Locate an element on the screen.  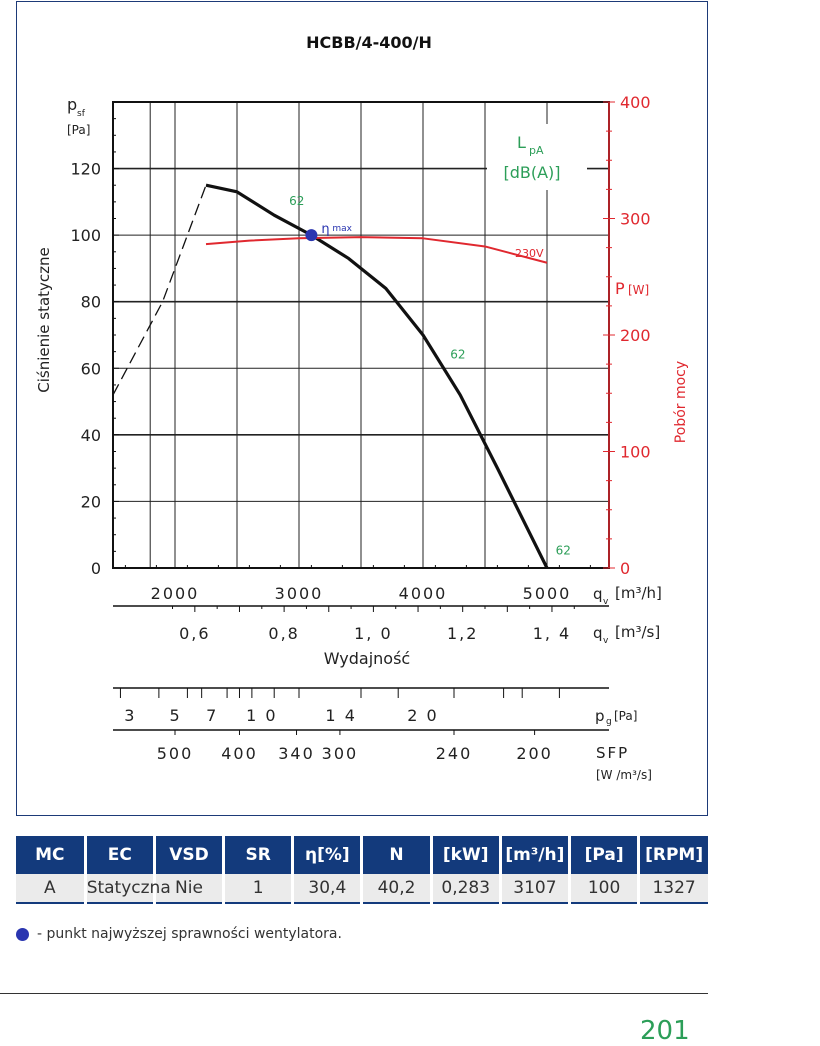
table-cell: 1 is located at coordinates (259, 889).